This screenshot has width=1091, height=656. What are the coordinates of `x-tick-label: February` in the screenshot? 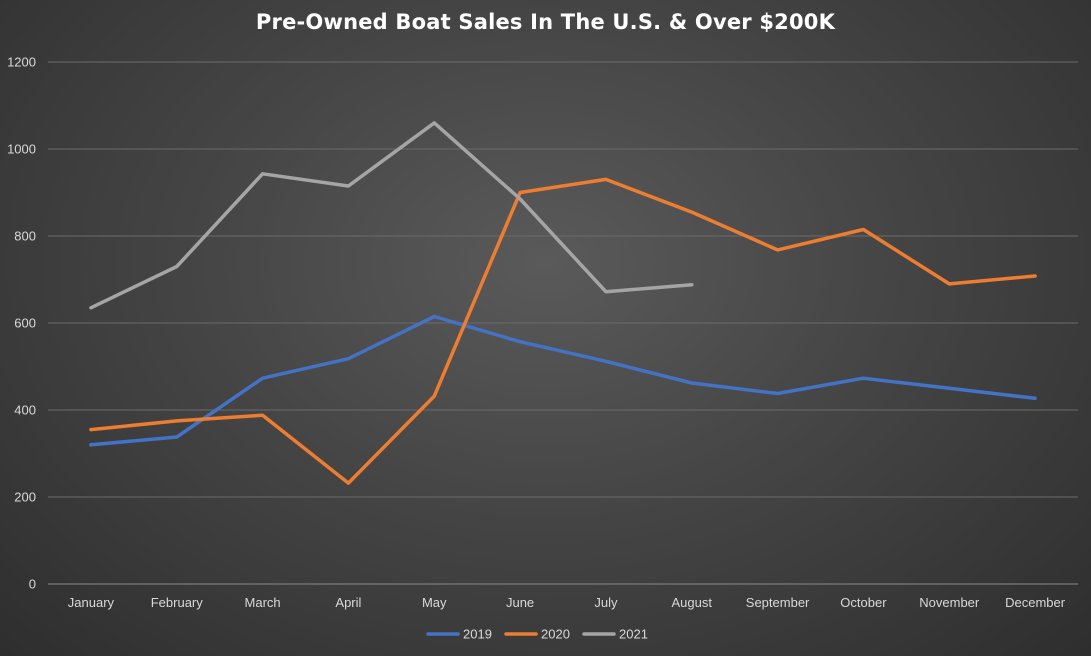 It's located at (177, 602).